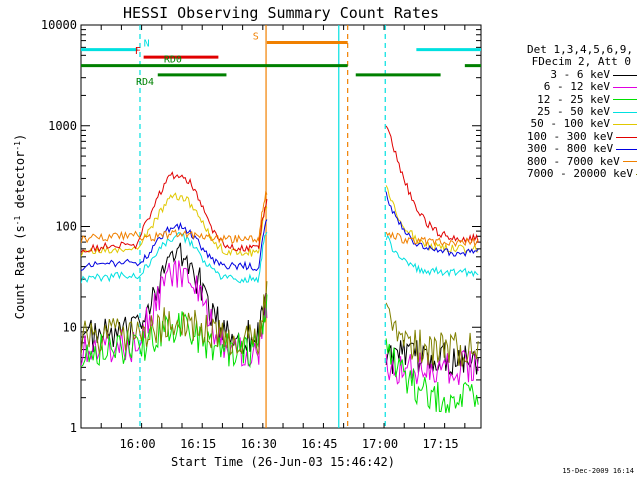 The width and height of the screenshot is (640, 480). What do you see at coordinates (66, 227) in the screenshot?
I see `y-tick-label: 100` at bounding box center [66, 227].